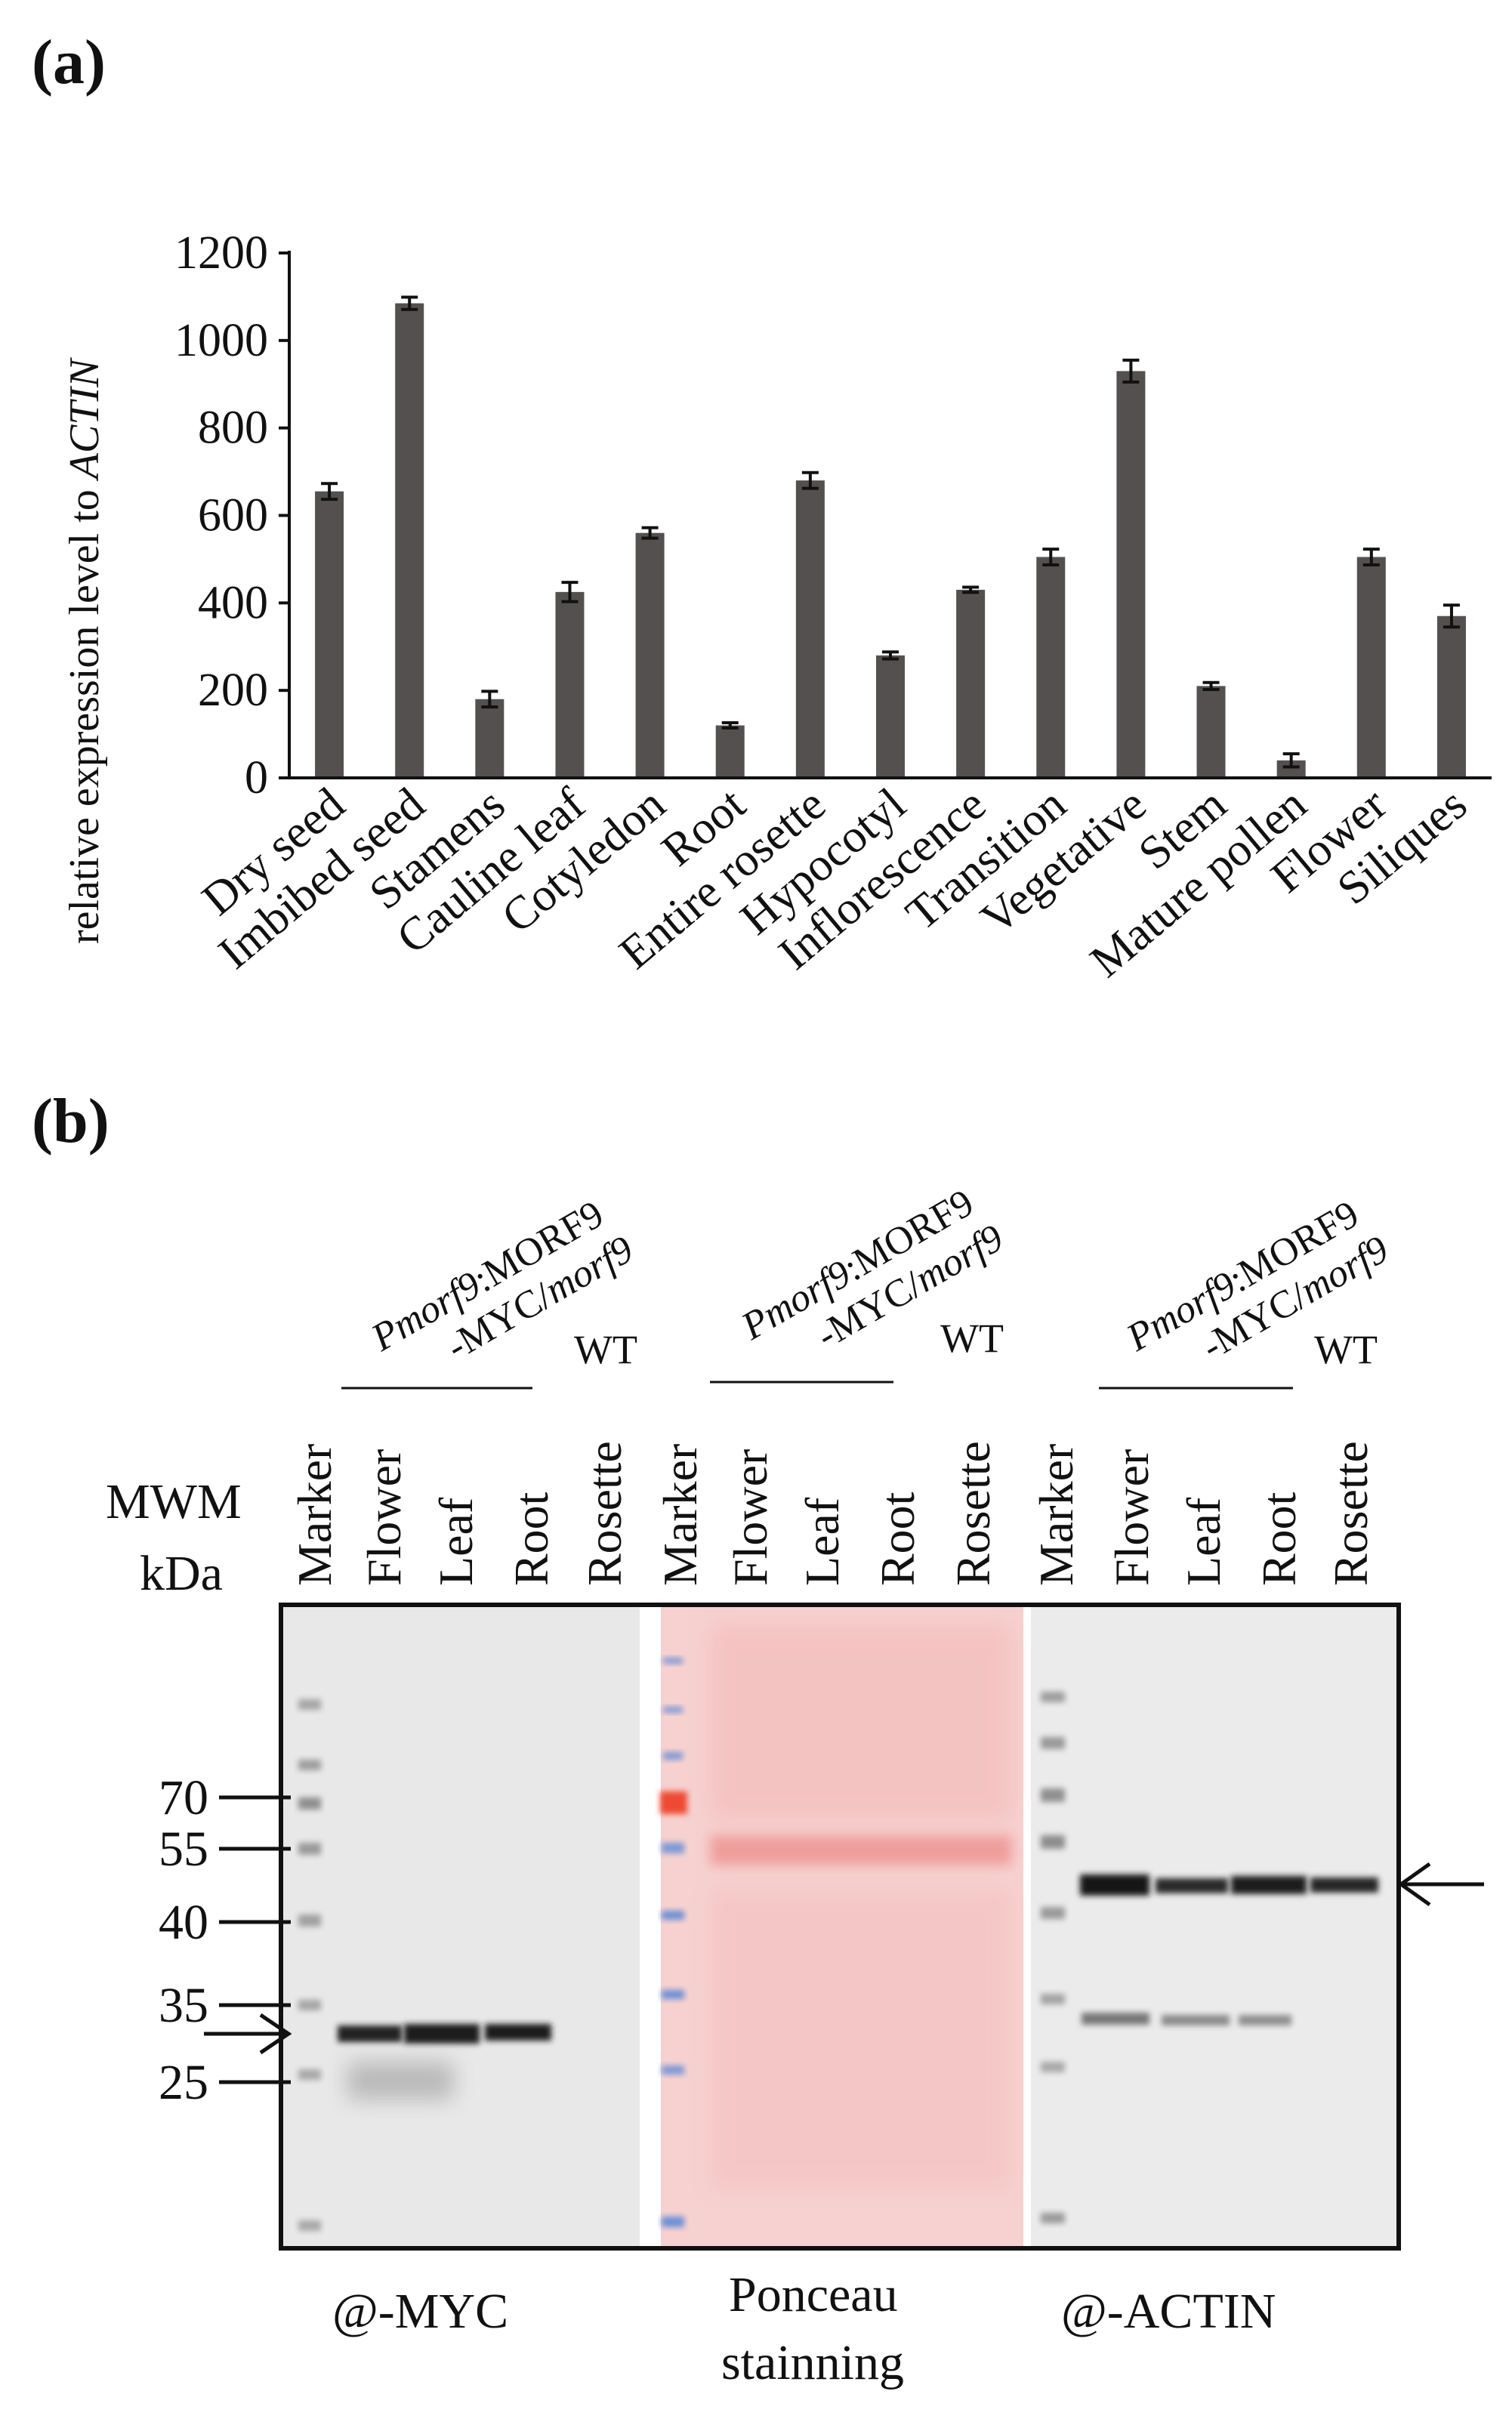  Describe the element at coordinates (1346, 1350) in the screenshot. I see `wt-label: WT` at that location.